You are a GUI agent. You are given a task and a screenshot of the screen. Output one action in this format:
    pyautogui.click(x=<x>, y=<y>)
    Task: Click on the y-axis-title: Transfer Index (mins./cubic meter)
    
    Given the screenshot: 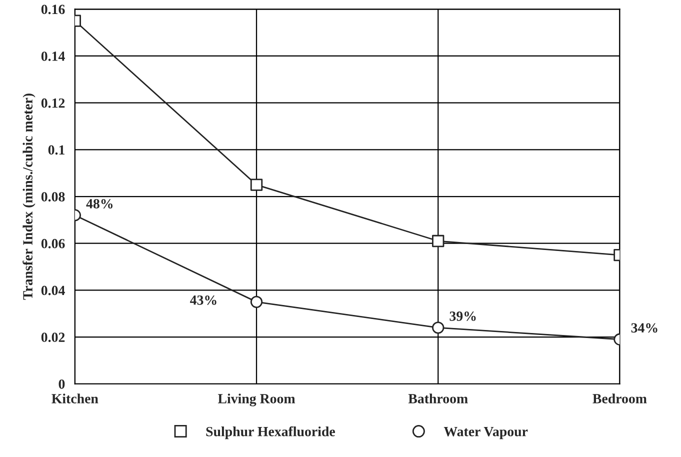 What is the action you would take?
    pyautogui.click(x=29, y=197)
    